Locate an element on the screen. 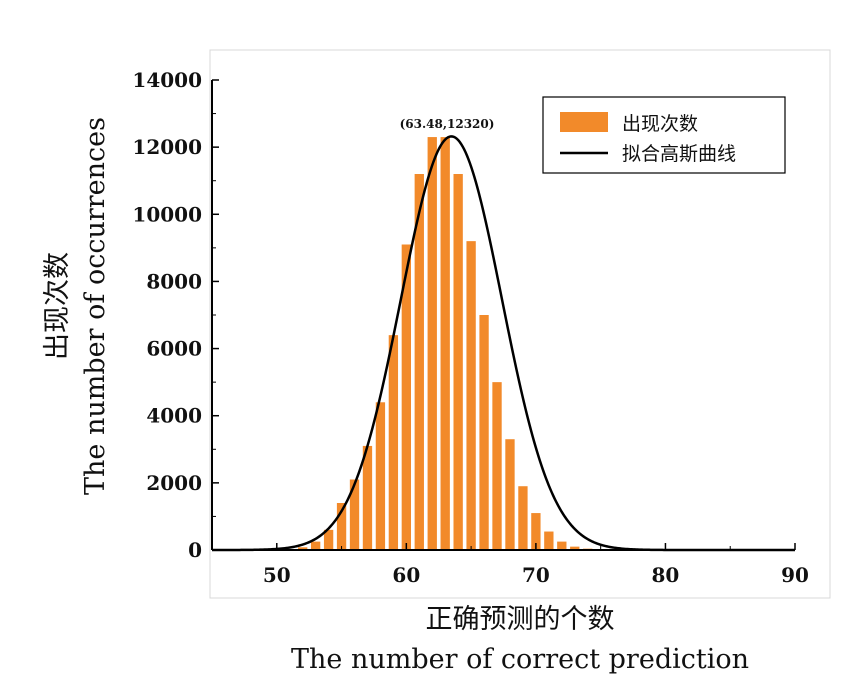 The width and height of the screenshot is (866, 681). y-tick-label: 14000 is located at coordinates (167, 80).